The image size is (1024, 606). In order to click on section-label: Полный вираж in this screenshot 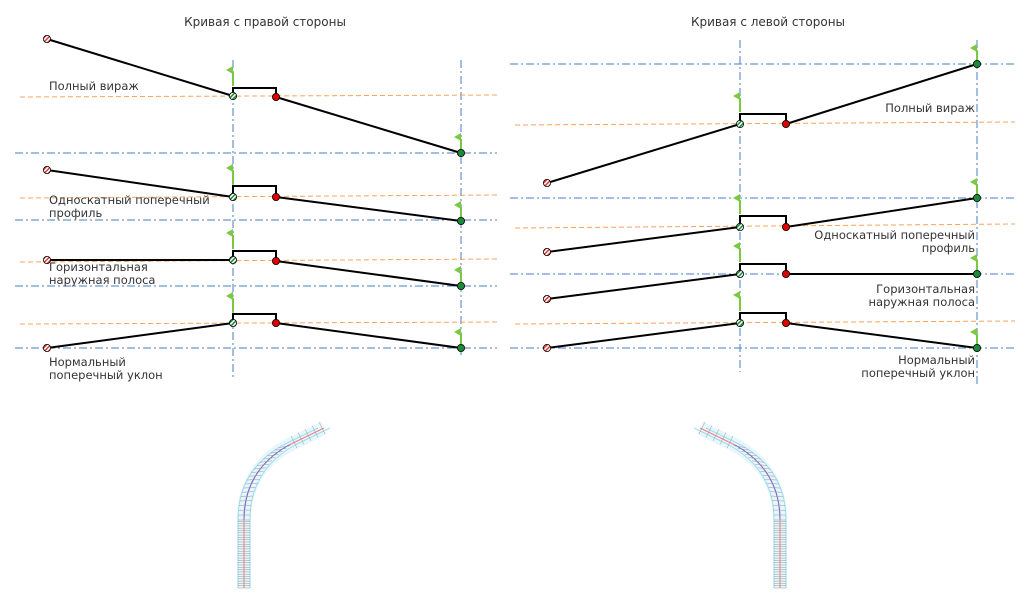, I will do `click(930, 108)`.